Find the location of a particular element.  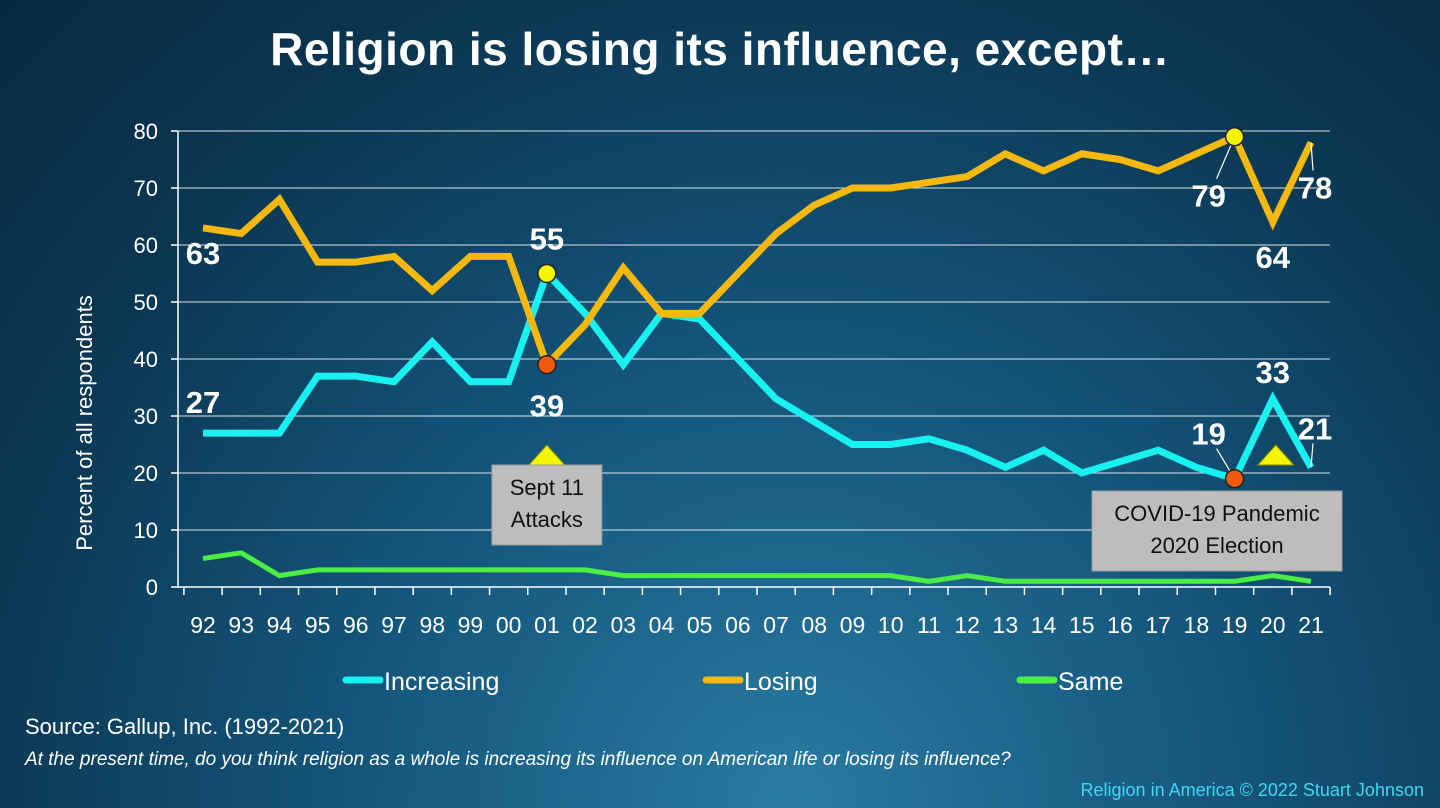

y-tick-label: 70 is located at coordinates (146, 188).